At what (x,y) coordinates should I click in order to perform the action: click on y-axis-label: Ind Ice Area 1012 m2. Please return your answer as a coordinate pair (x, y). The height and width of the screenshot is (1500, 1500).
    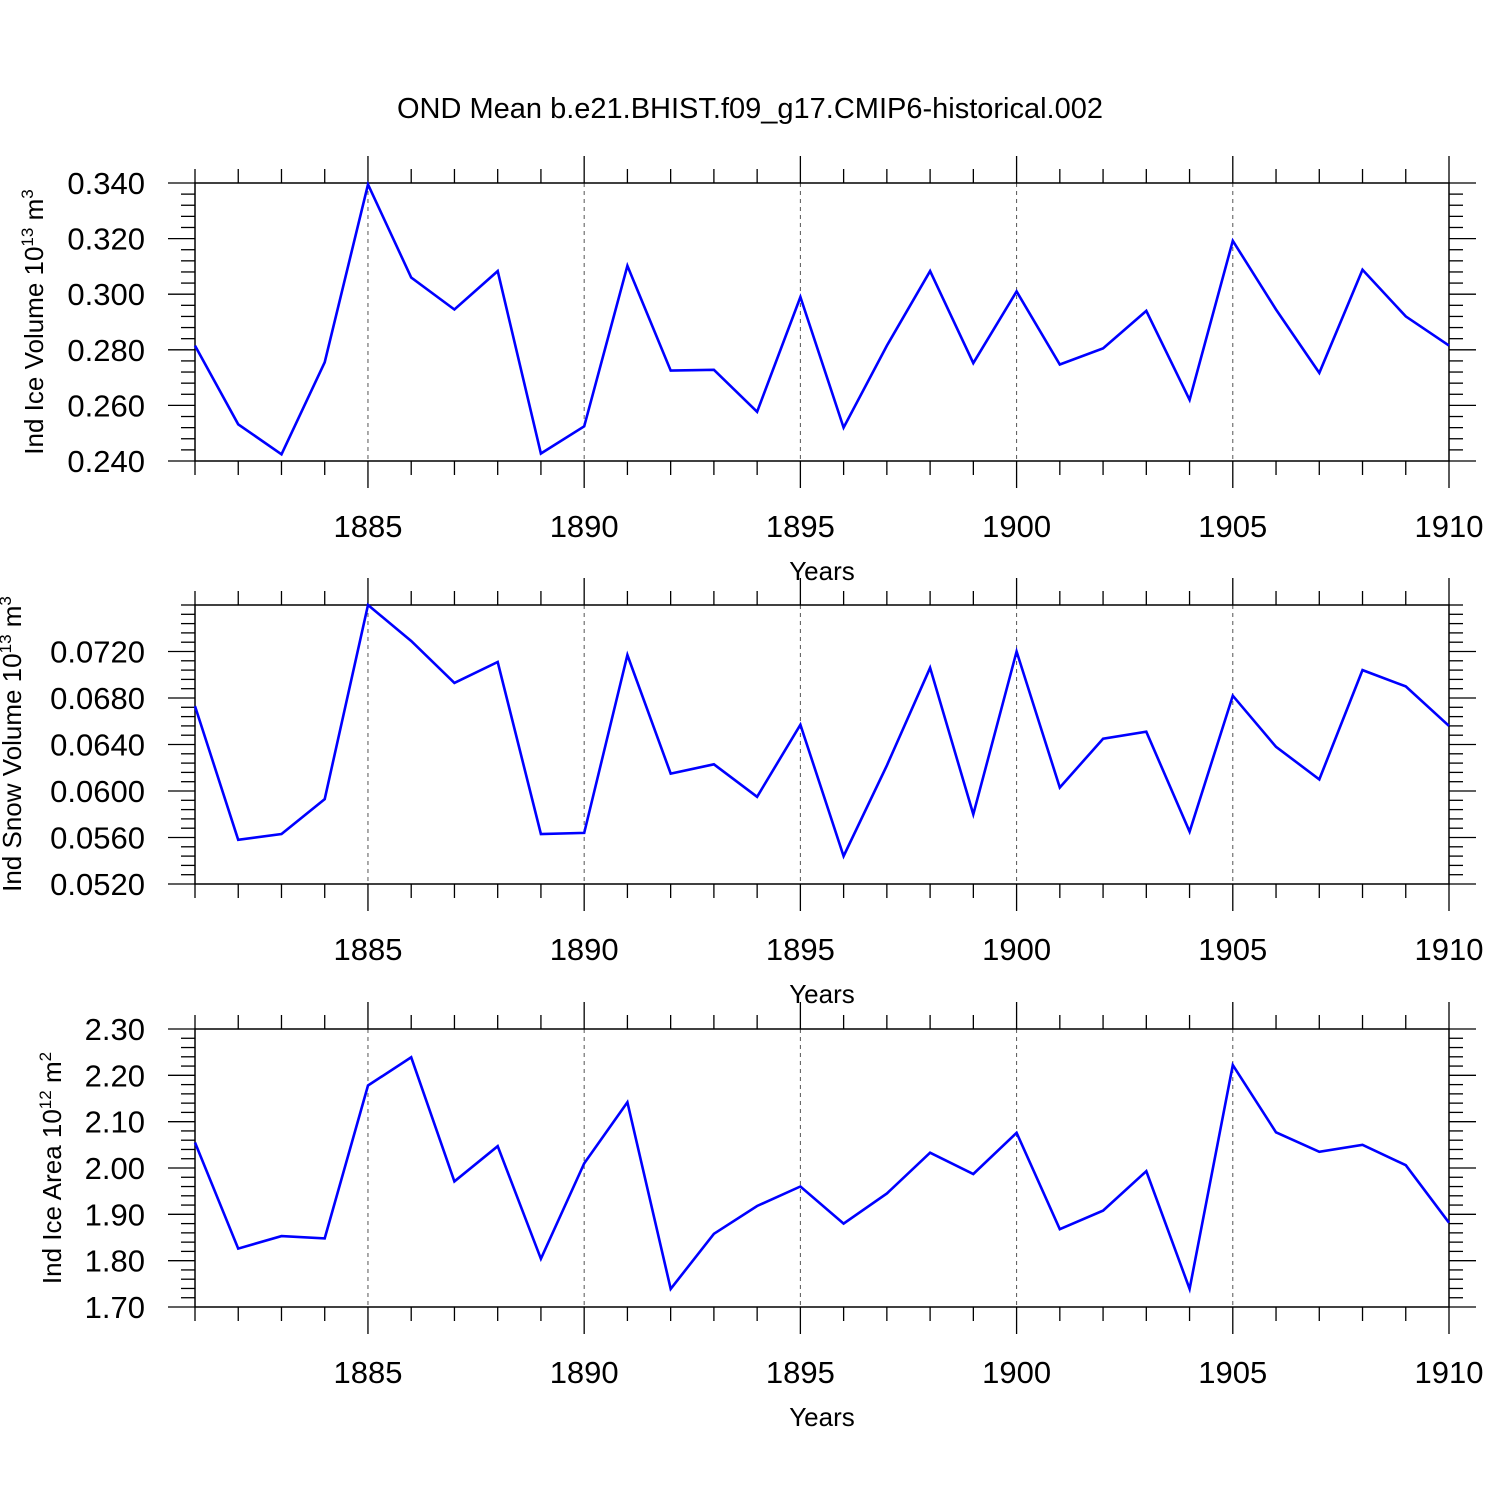
    Looking at the image, I should click on (51, 1168).